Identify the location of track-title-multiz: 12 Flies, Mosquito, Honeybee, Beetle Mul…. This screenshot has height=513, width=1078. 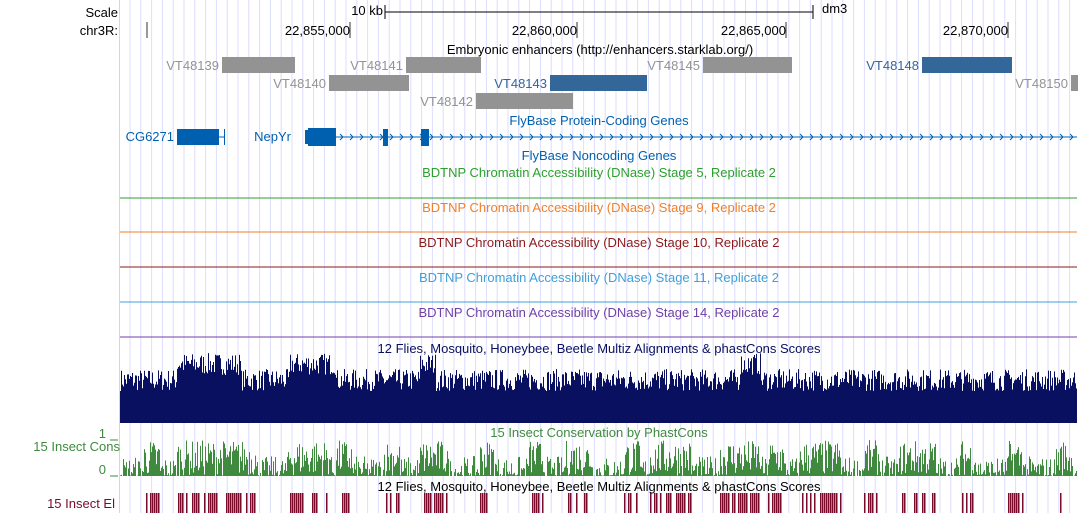
(599, 348).